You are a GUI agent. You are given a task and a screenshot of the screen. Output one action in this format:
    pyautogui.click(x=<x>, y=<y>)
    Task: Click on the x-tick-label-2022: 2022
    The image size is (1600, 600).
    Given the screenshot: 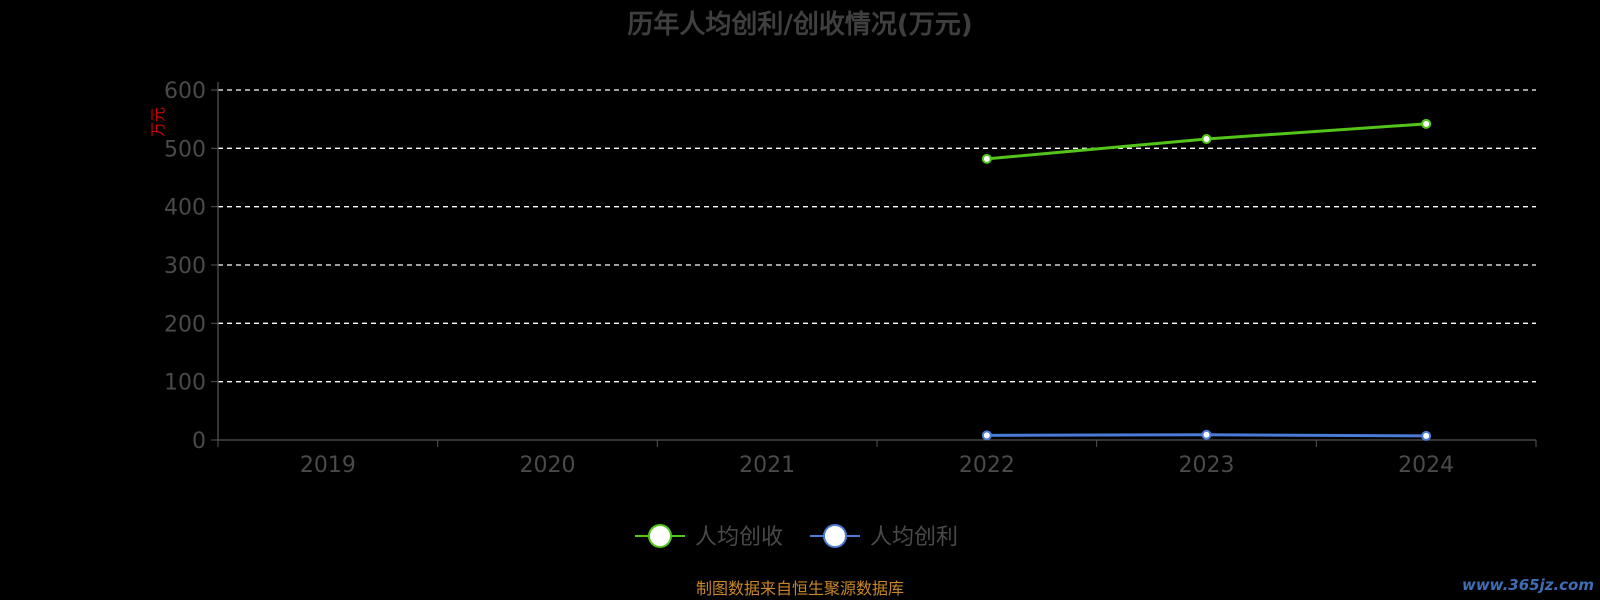 What is the action you would take?
    pyautogui.click(x=987, y=465)
    